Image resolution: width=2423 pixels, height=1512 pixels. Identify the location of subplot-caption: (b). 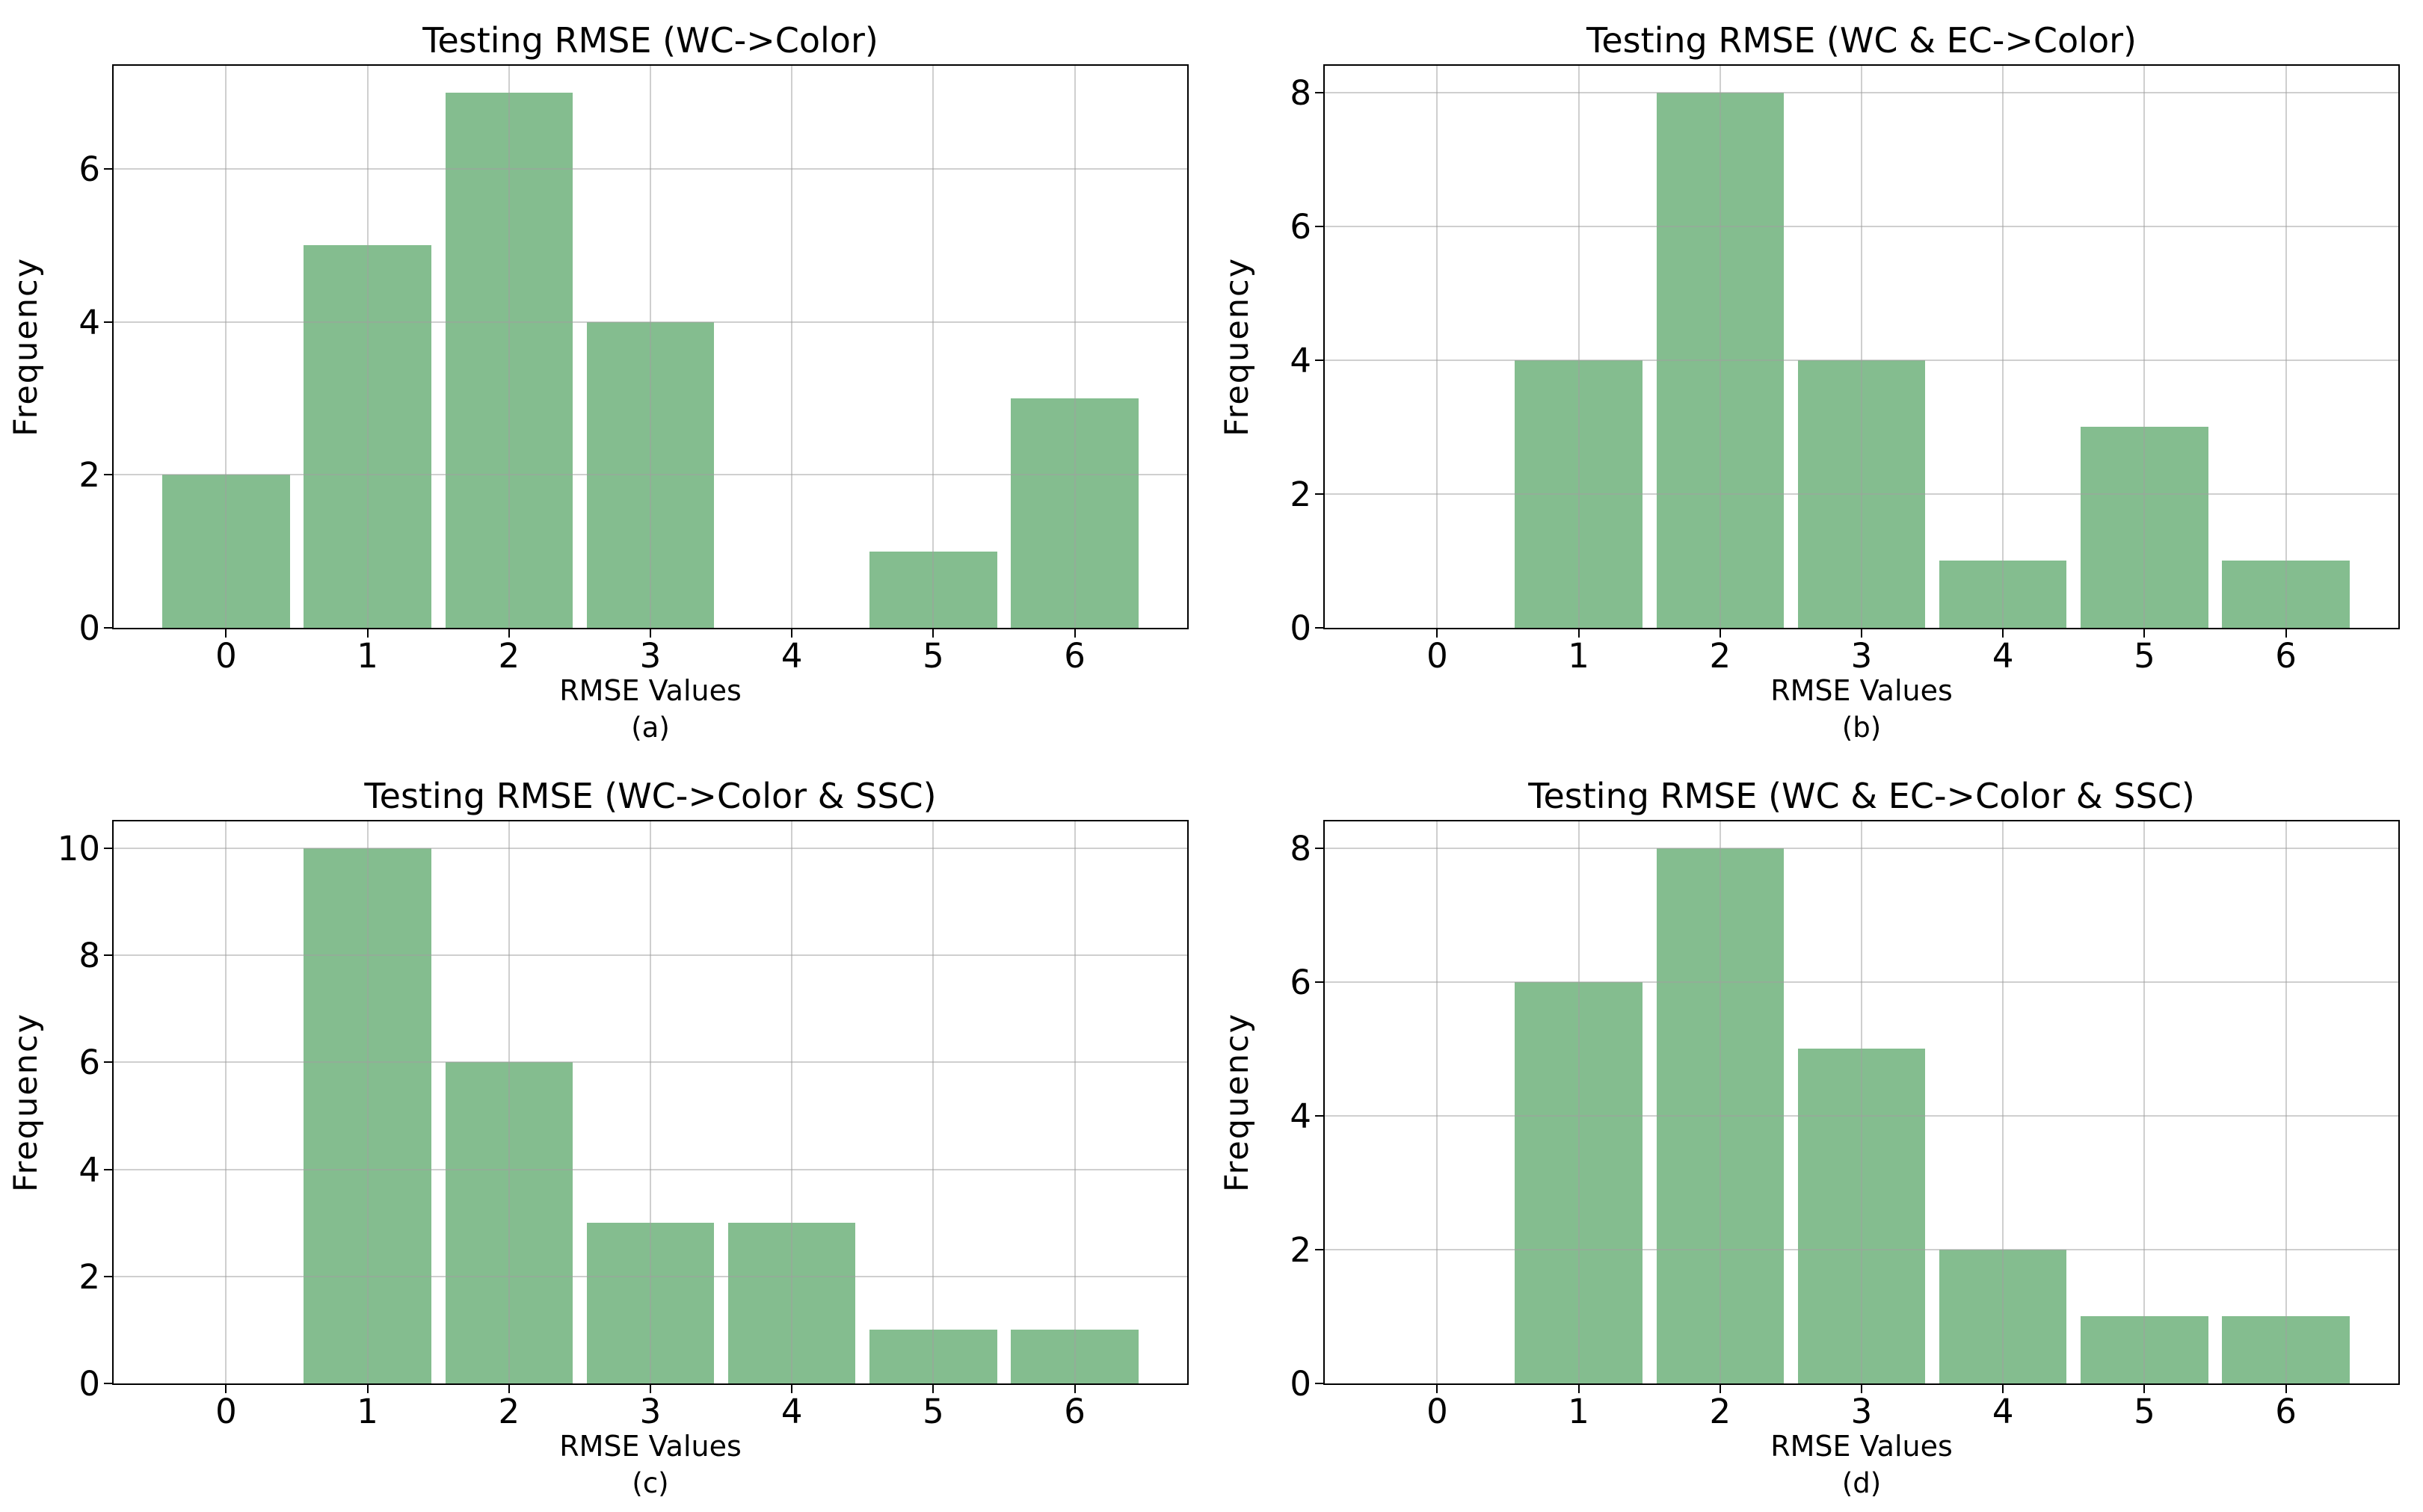
(1862, 728).